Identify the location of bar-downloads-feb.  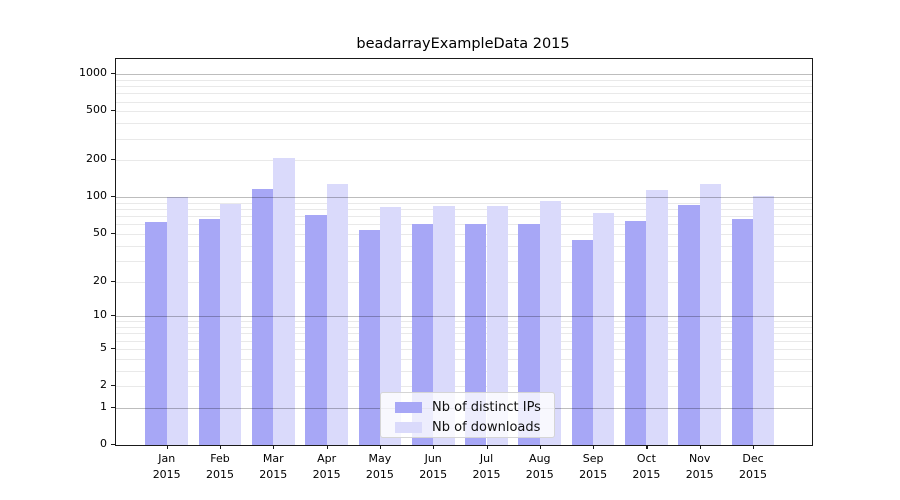
(231, 324).